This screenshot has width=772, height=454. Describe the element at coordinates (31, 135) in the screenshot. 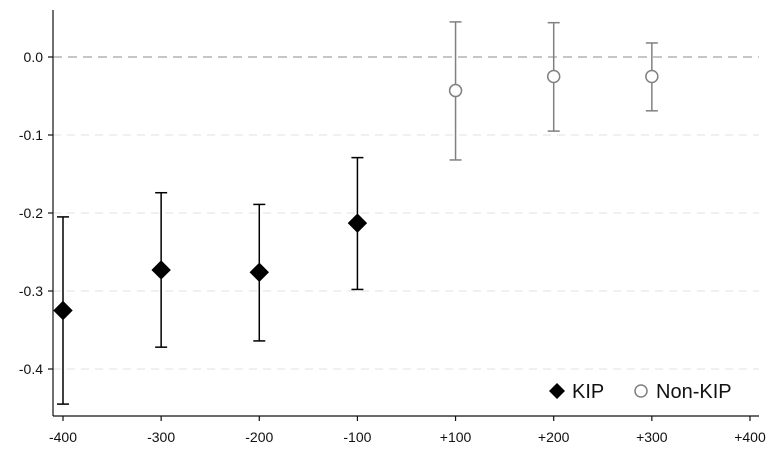

I see `y-tick-label: -0.1` at that location.